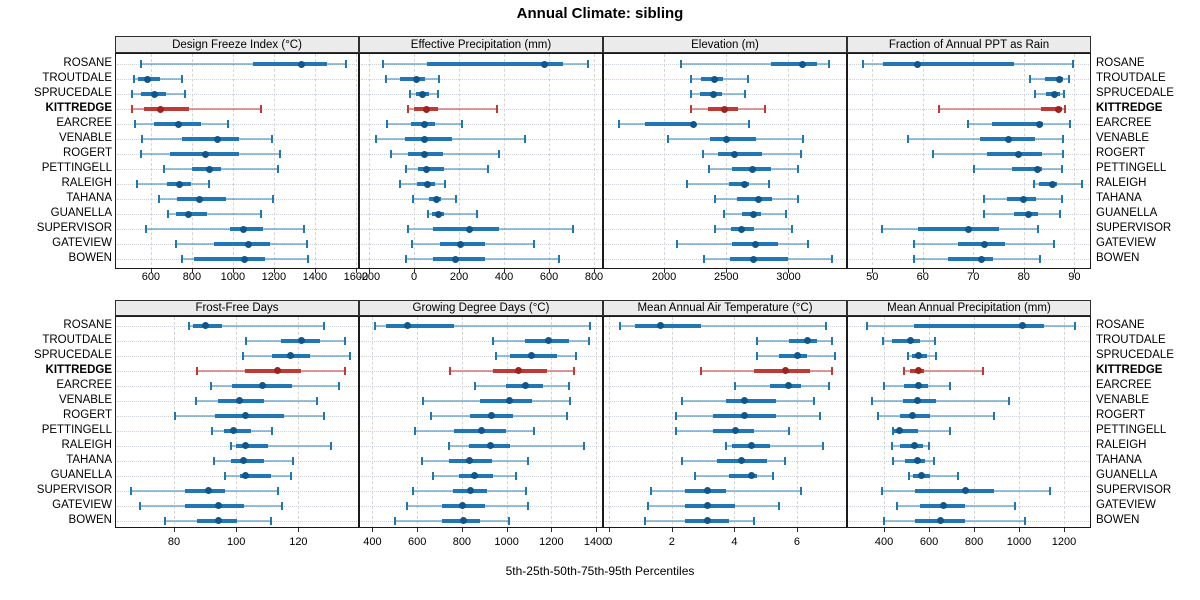 This screenshot has width=1200, height=600. What do you see at coordinates (82, 243) in the screenshot?
I see `site-label-left: GATEVIEW` at bounding box center [82, 243].